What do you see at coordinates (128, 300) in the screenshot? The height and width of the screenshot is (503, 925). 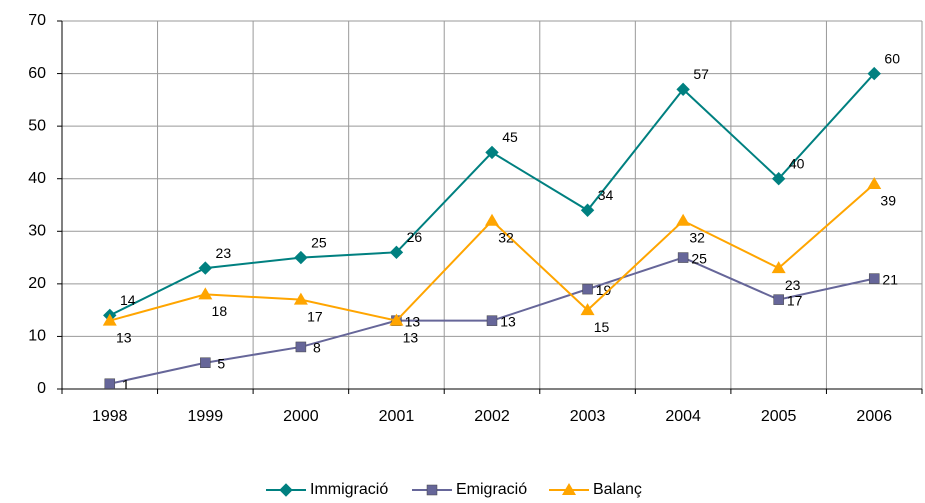 I see `data-label: 14` at bounding box center [128, 300].